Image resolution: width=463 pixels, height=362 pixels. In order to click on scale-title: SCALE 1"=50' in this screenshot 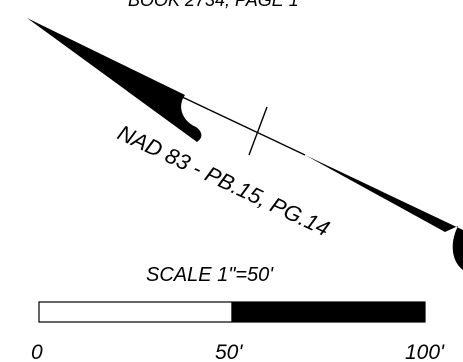, I will do `click(210, 275)`.